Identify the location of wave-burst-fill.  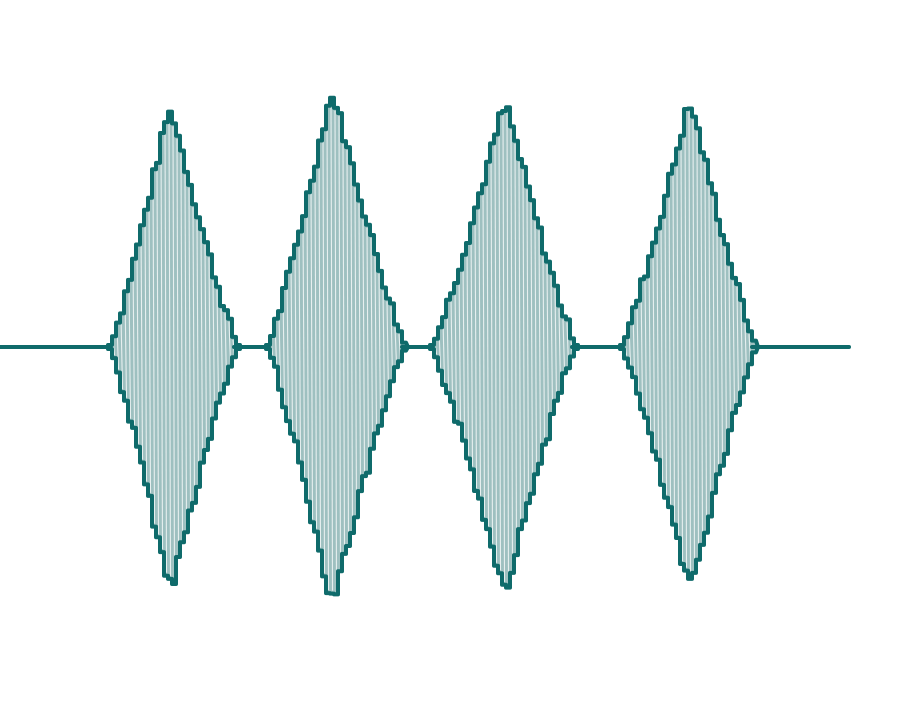
(337, 346).